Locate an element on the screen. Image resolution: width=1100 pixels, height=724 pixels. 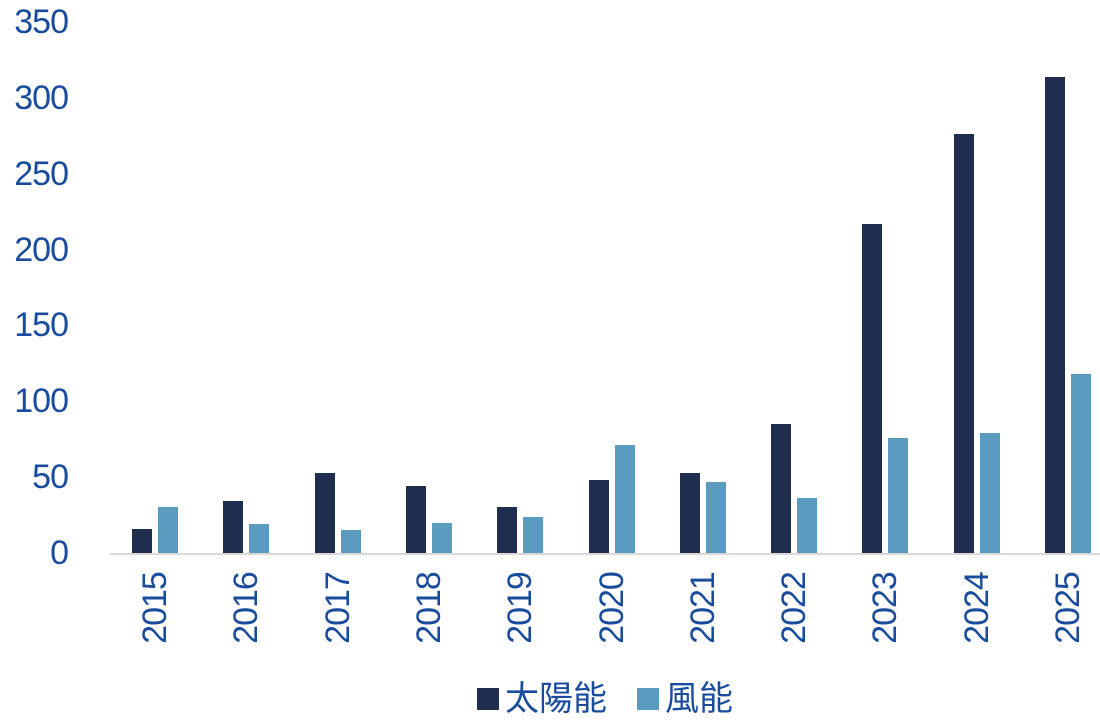
legend-item-solar: 太陽能 is located at coordinates (542, 699).